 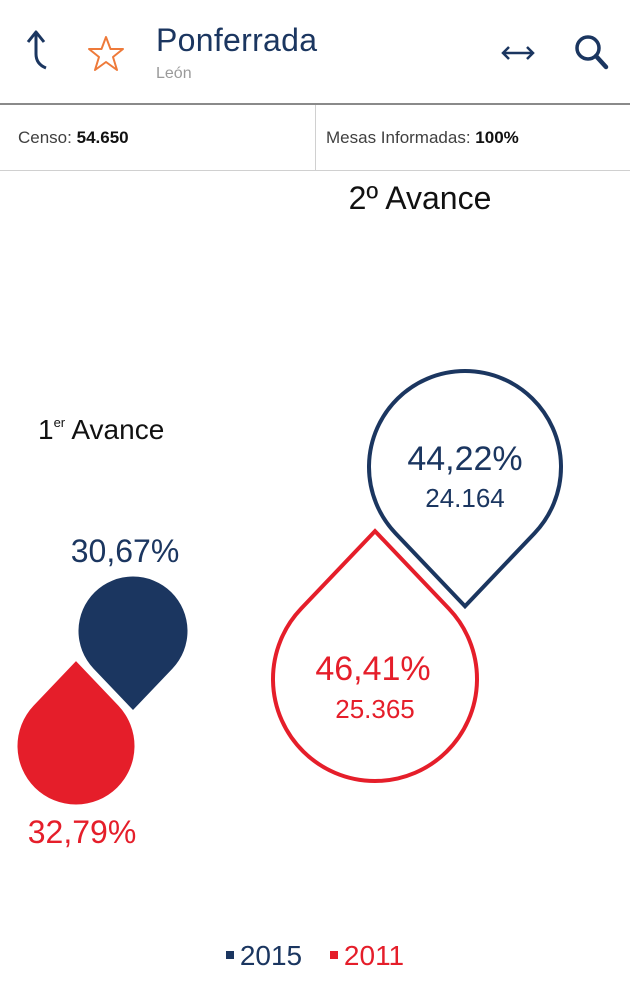 I want to click on info-bar: Censo: 54.650 Mesas Informadas: 100%, so click(x=315, y=138).